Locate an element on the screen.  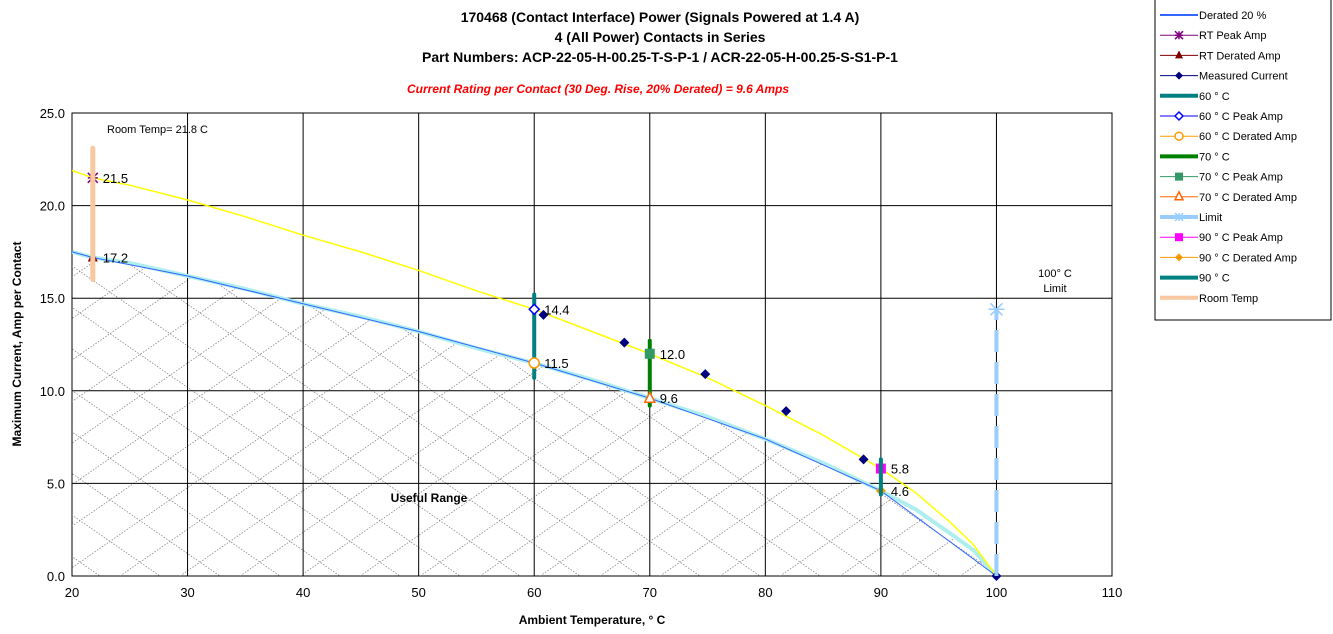
data-label: 9.6 is located at coordinates (669, 398).